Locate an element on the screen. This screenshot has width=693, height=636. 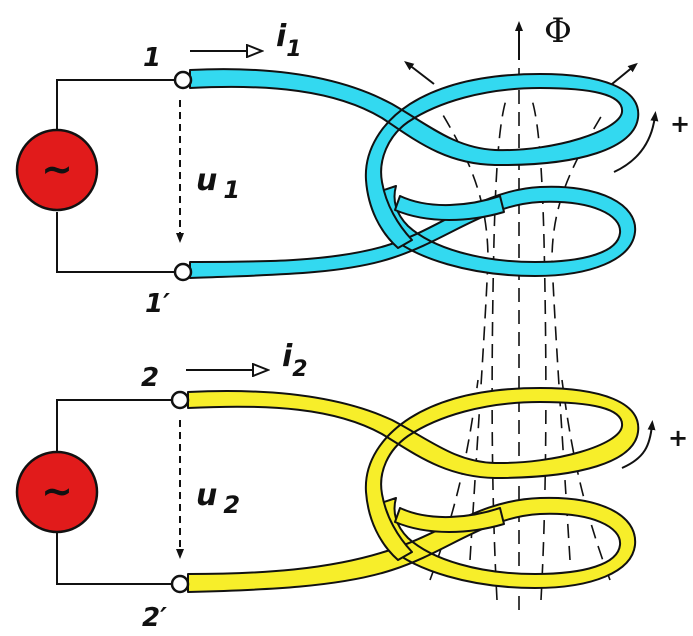
ac-source-1: ~ is located at coordinates (57, 170).